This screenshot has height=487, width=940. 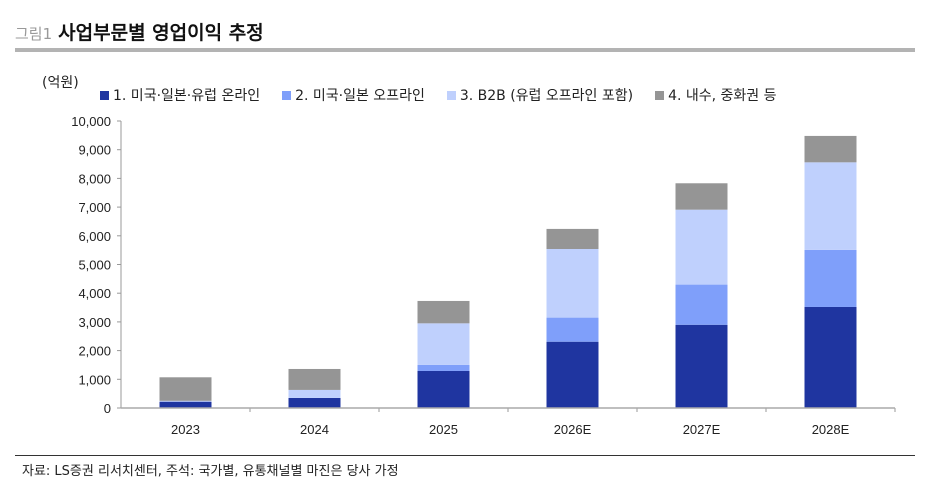 What do you see at coordinates (573, 429) in the screenshot?
I see `x-tick-label: 2026E` at bounding box center [573, 429].